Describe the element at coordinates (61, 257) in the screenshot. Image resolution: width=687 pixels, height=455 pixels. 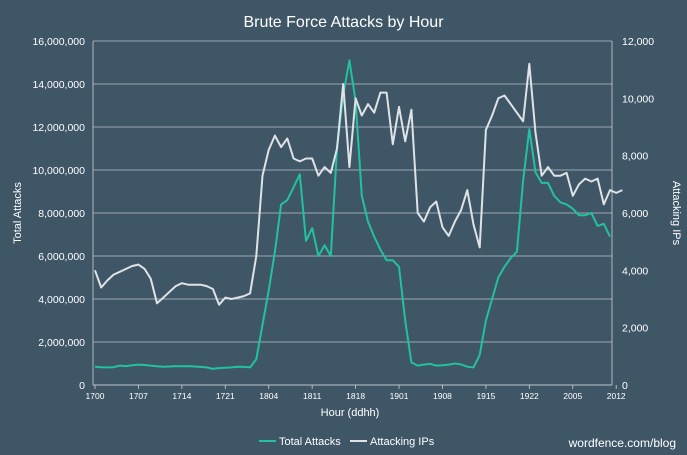
I see `y-tick-label: 6,000,000` at that location.